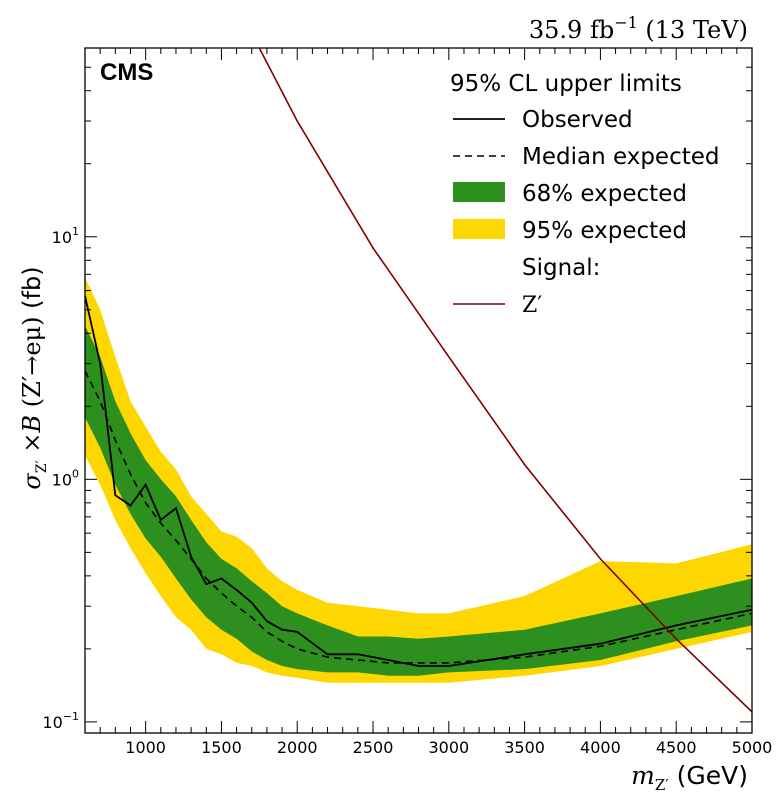  Describe the element at coordinates (621, 157) in the screenshot. I see `legend-entry-expected: Median expected` at that location.